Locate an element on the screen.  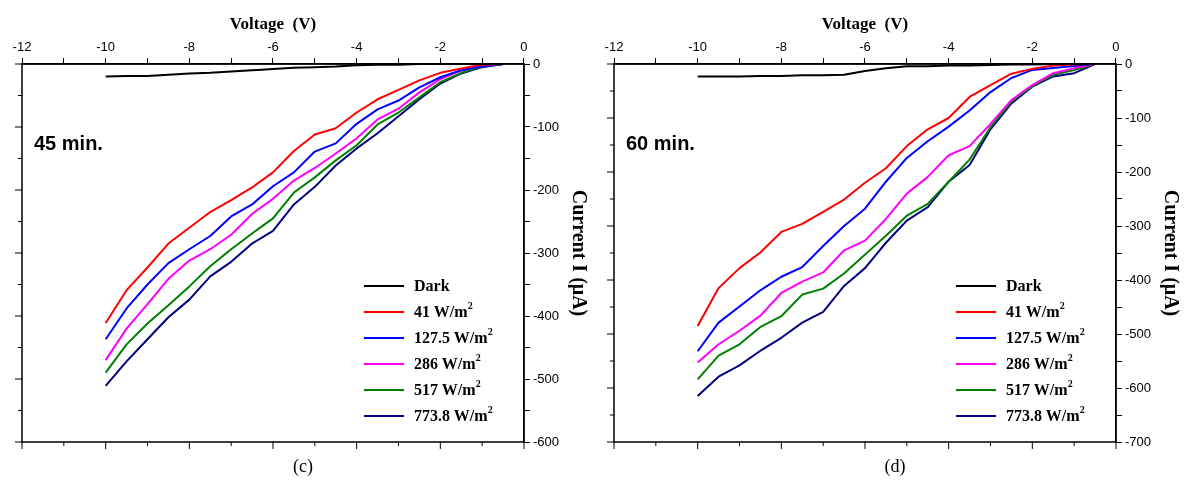
annotation: 45 min. is located at coordinates (68, 143).